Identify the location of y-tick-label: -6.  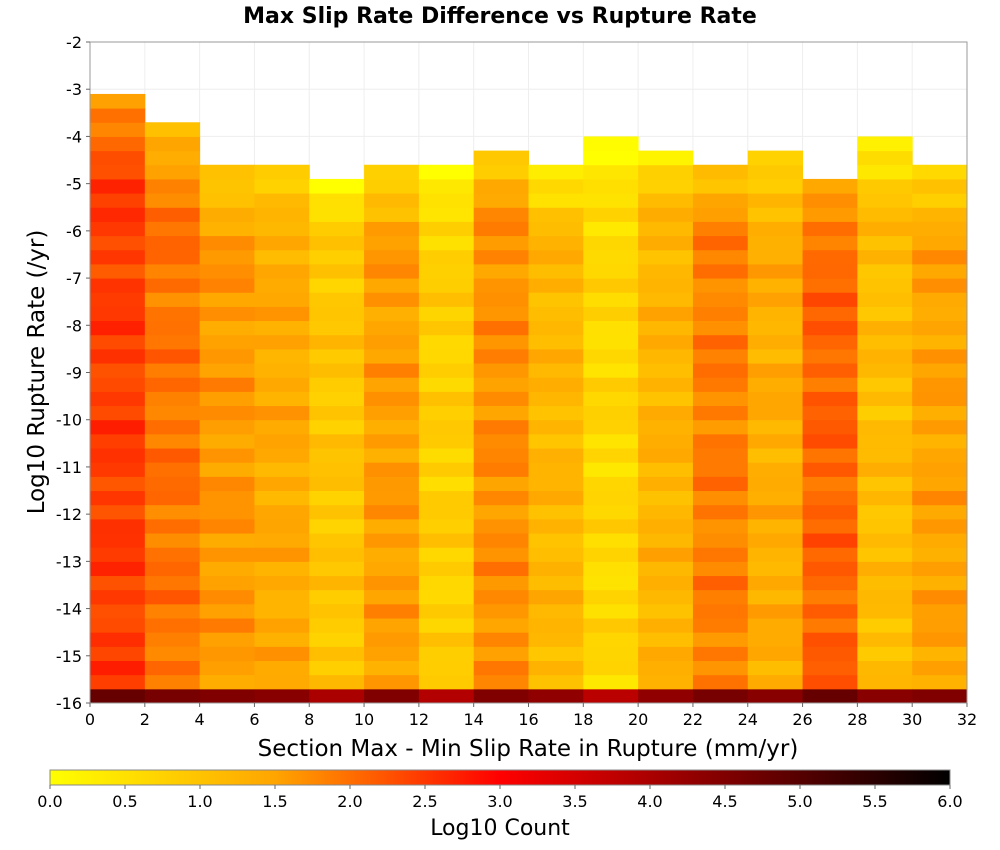
(74, 231).